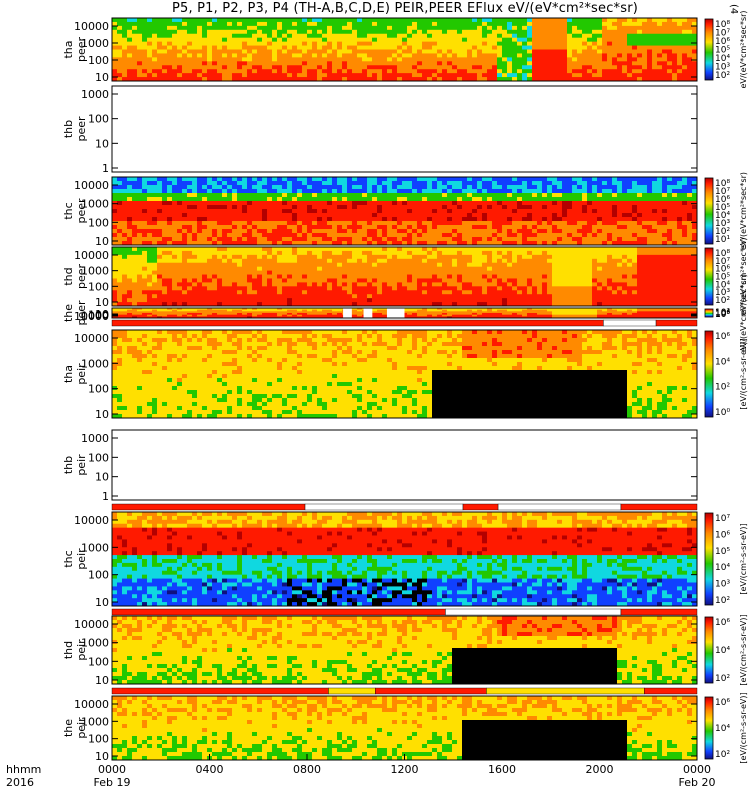  Describe the element at coordinates (722, 200) in the screenshot. I see `colorbar-tick-label: 10⁶` at that location.